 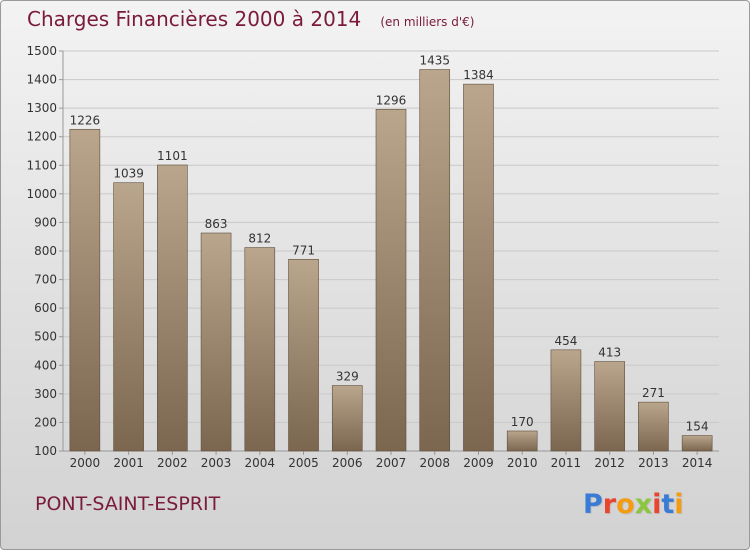 What do you see at coordinates (216, 224) in the screenshot?
I see `value-label: 863` at bounding box center [216, 224].